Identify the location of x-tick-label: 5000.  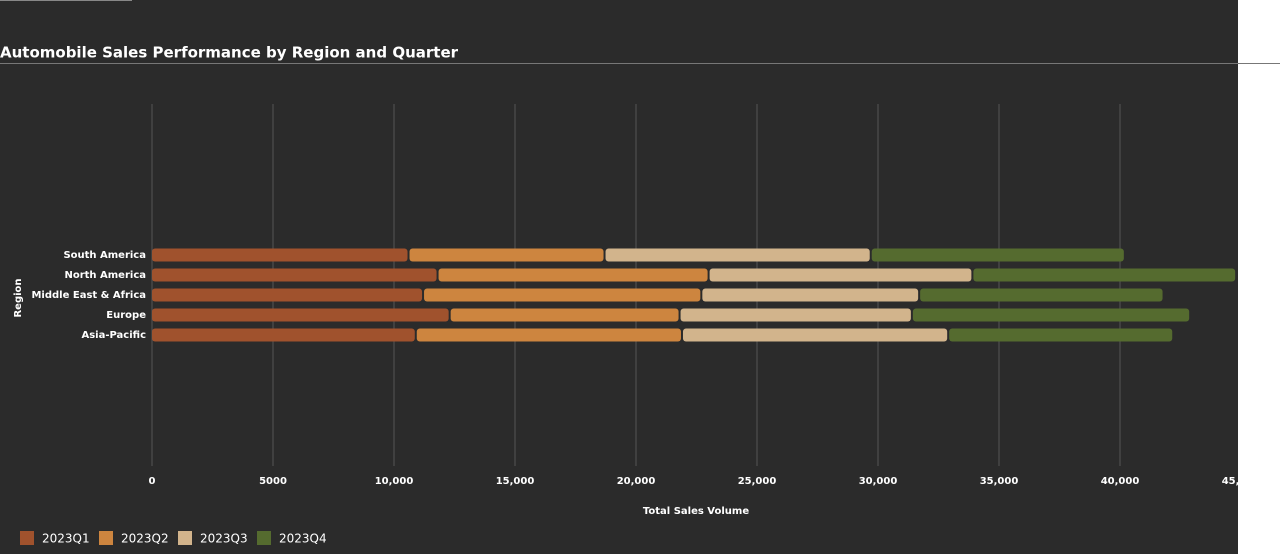
(273, 481).